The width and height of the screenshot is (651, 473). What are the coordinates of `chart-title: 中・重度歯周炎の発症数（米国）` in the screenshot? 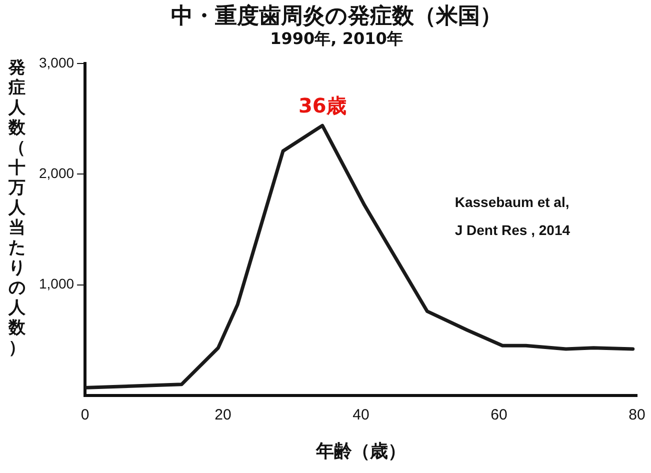 It's located at (336, 15).